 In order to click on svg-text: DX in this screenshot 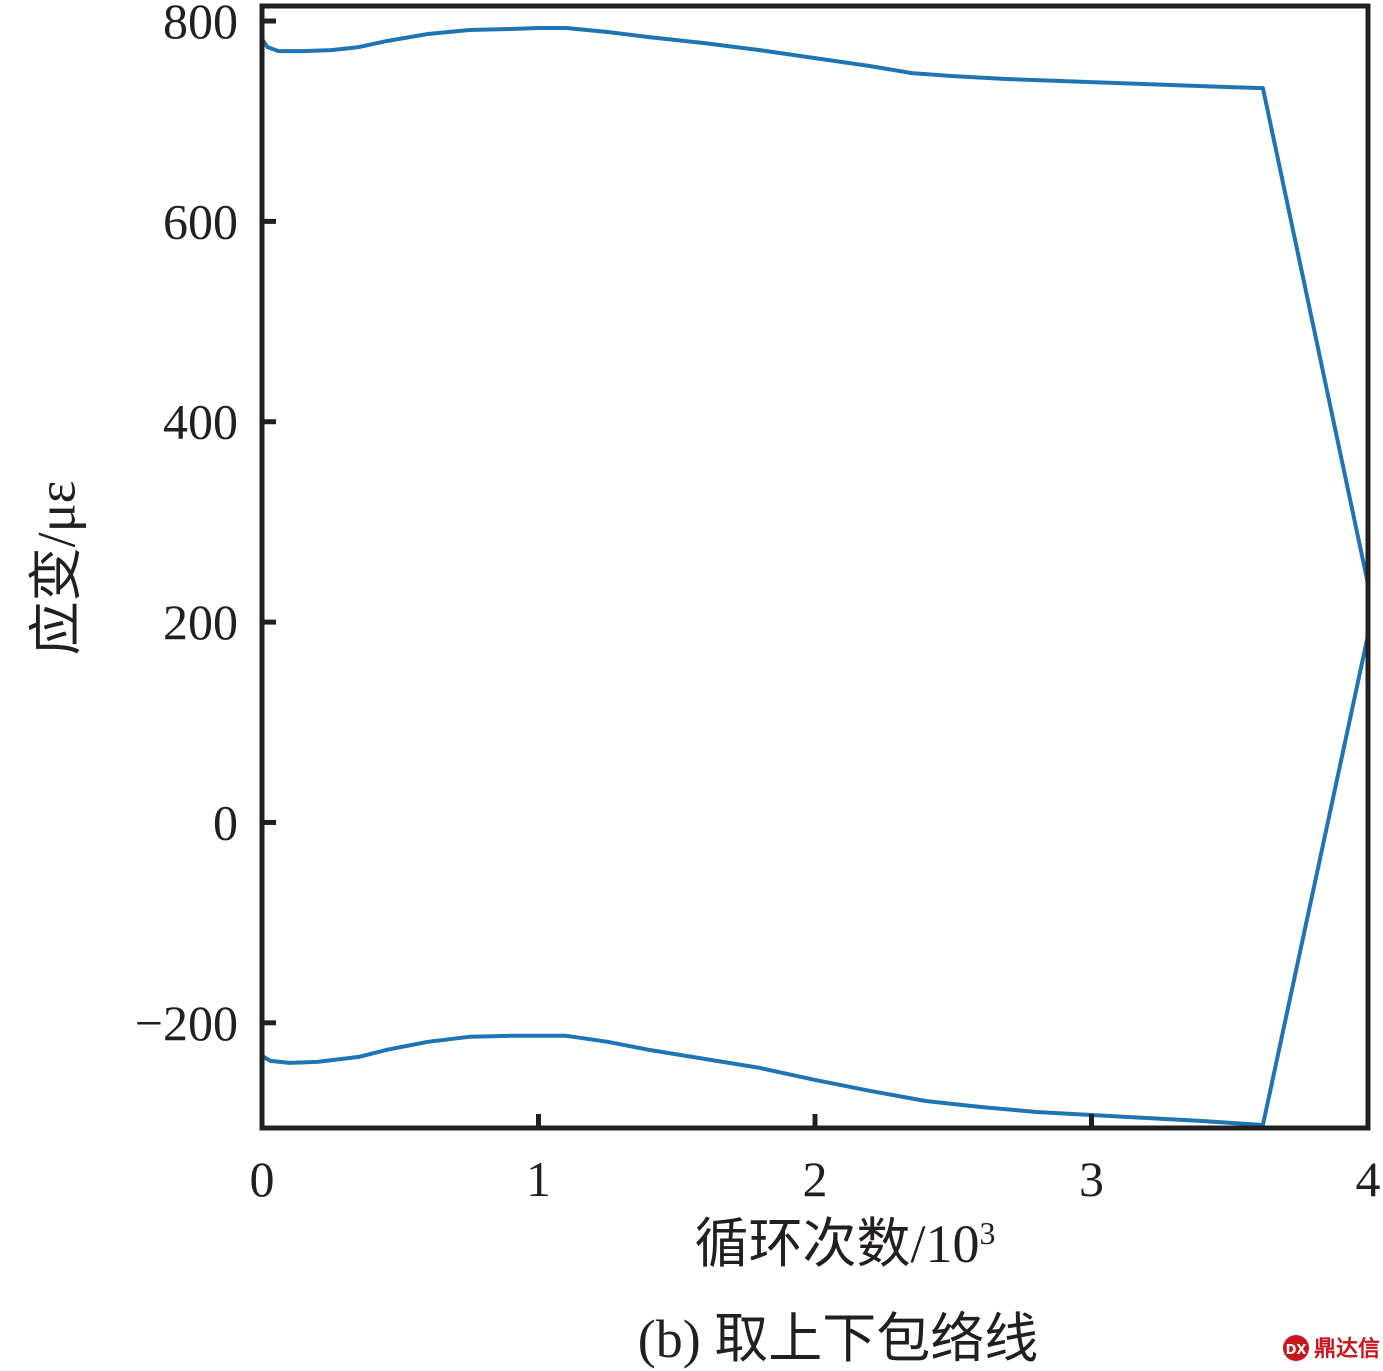, I will do `click(1296, 1350)`.